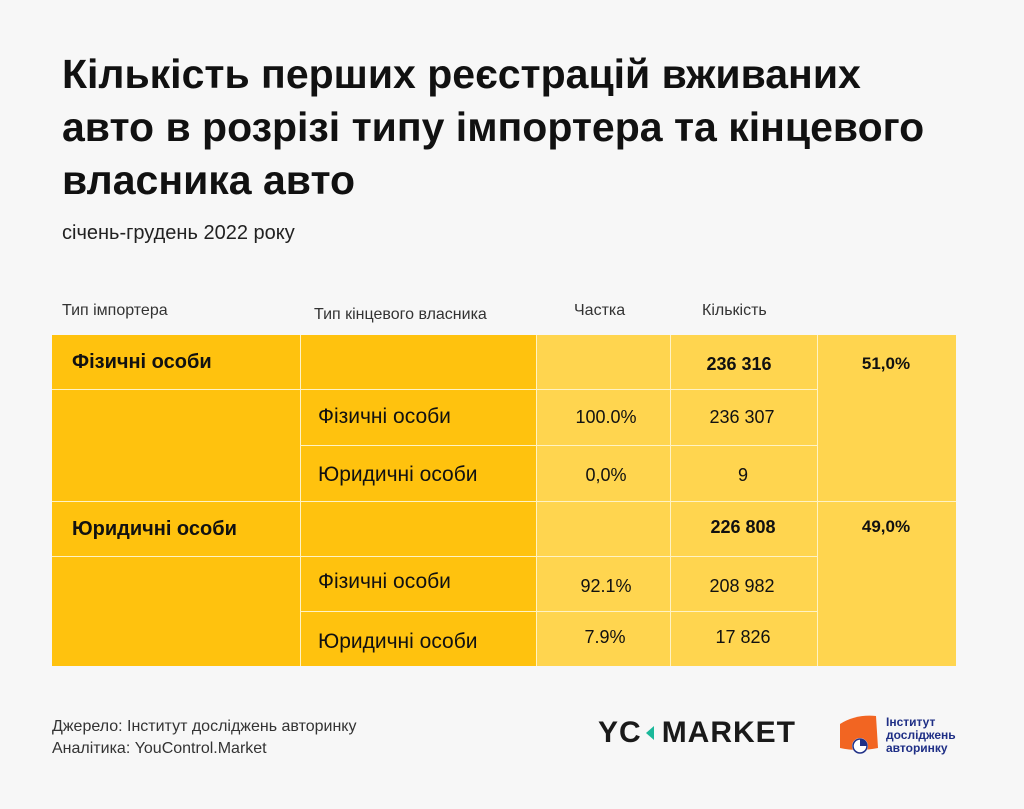 Image resolution: width=1024 pixels, height=809 pixels. I want to click on page-subtitle: січень-грудень 2022 року, so click(178, 233).